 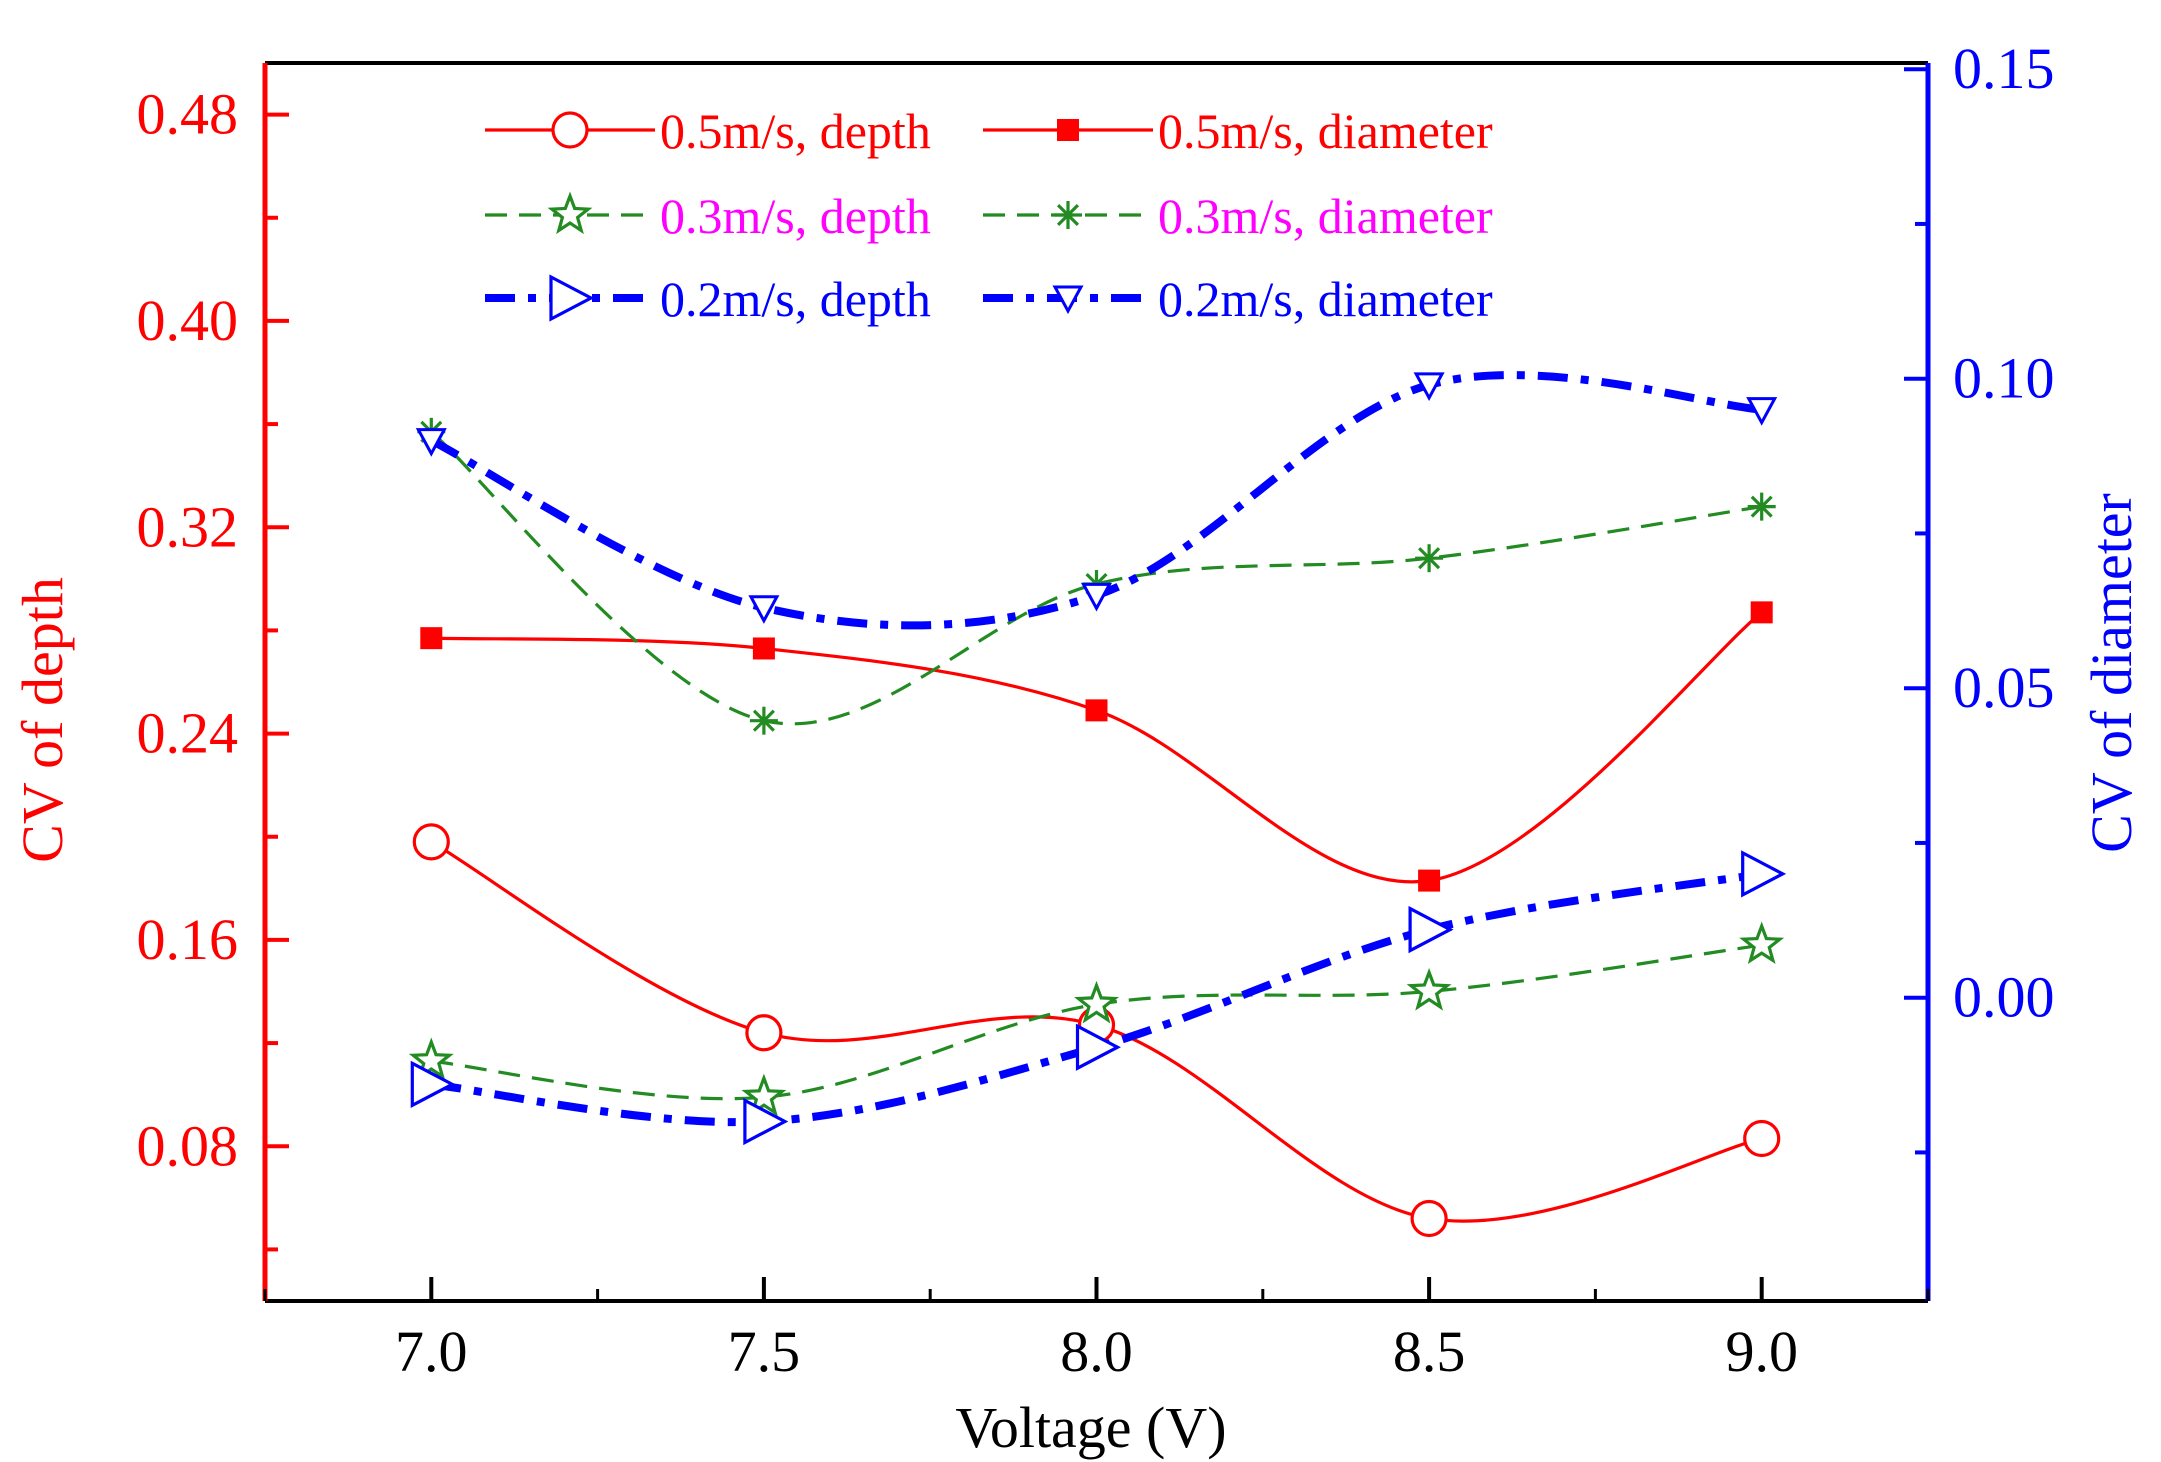 I want to click on legend-label: 0.5m/s, depth, so click(x=795, y=131).